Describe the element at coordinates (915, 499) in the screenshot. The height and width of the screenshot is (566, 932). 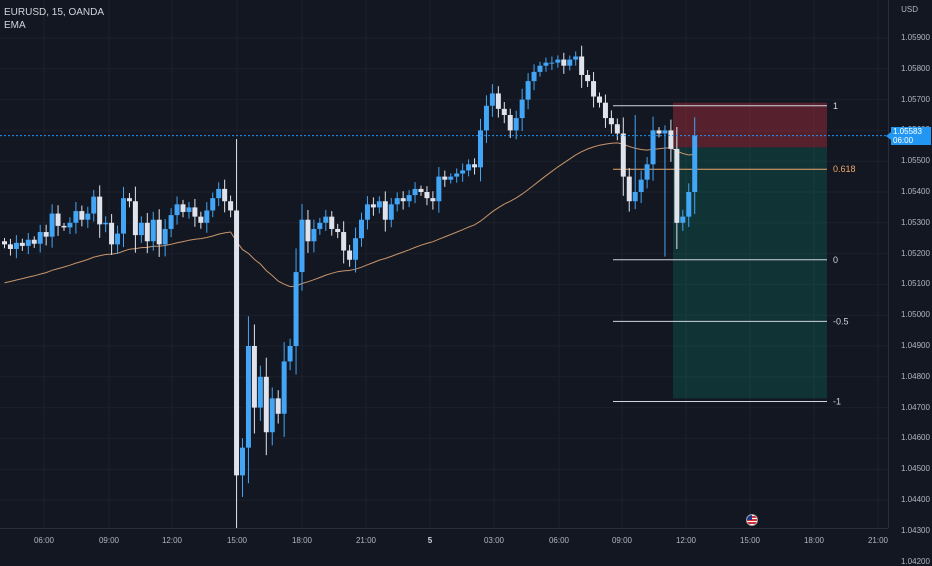
I see `price-tick: 1.04400` at that location.